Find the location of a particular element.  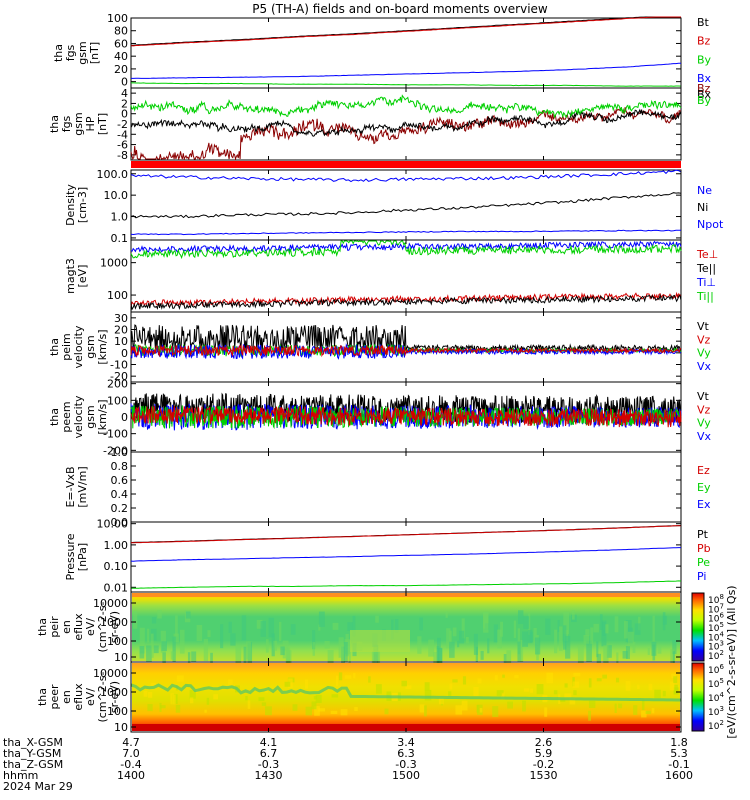

xaxis-value: 5.3 is located at coordinates (679, 753).